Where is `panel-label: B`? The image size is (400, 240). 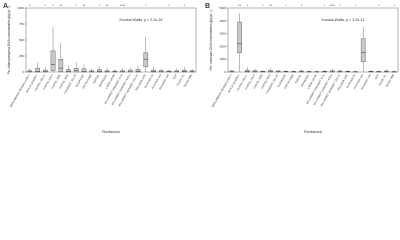 panel-label: B is located at coordinates (207, 6).